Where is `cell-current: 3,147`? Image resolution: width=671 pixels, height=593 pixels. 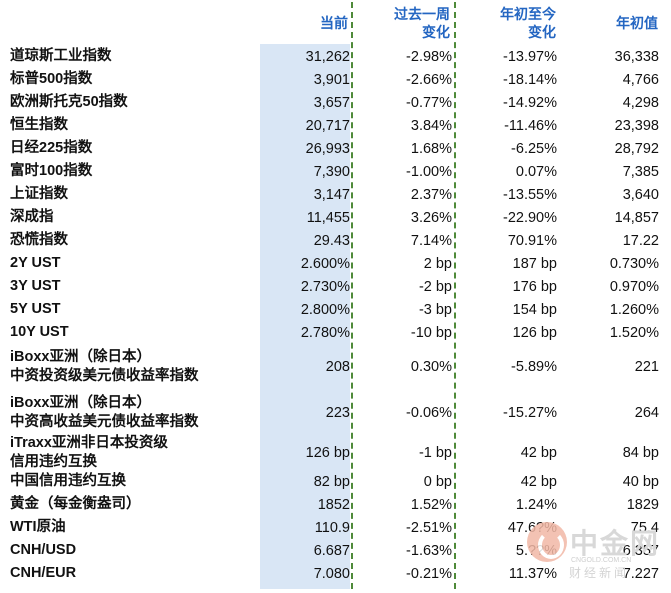
cell-current: 3,147 is located at coordinates (331, 194).